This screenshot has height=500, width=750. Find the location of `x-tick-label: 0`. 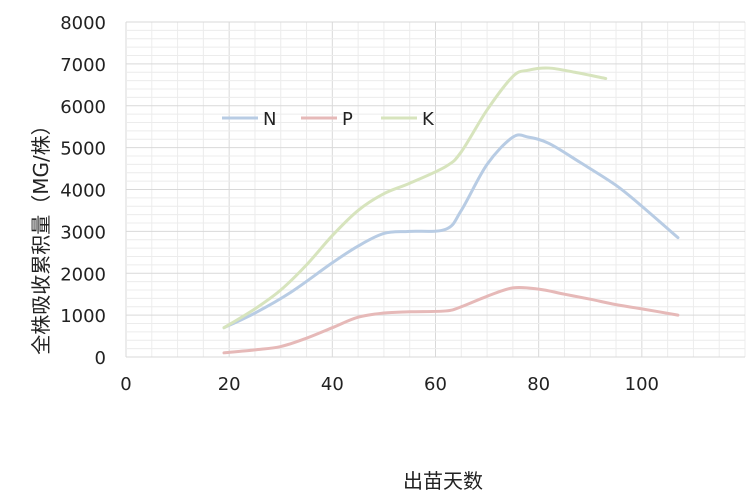

x-tick-label: 0 is located at coordinates (125, 384).